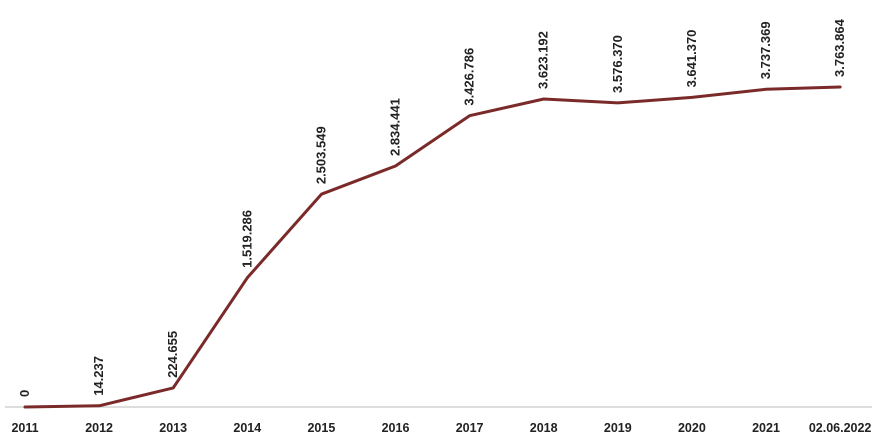 The height and width of the screenshot is (442, 880). Describe the element at coordinates (395, 127) in the screenshot. I see `data-label-5: 2.834.441` at that location.